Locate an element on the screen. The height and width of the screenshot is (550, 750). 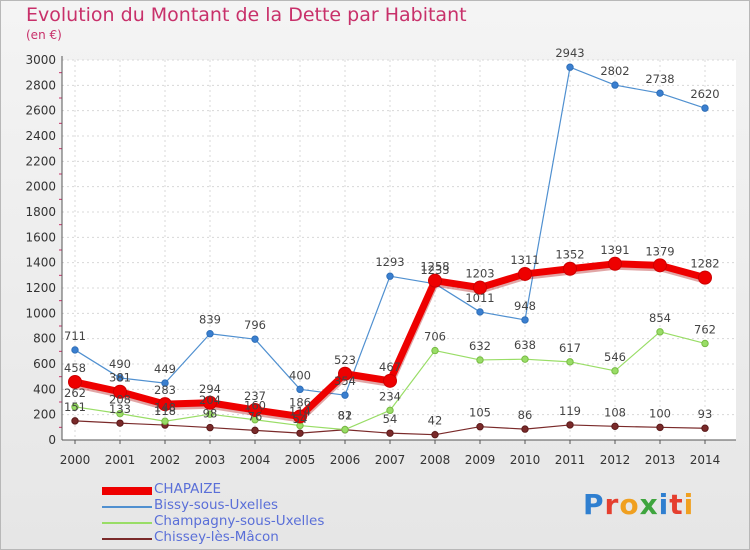
y-tick-label: 1800 is located at coordinates (40, 212).